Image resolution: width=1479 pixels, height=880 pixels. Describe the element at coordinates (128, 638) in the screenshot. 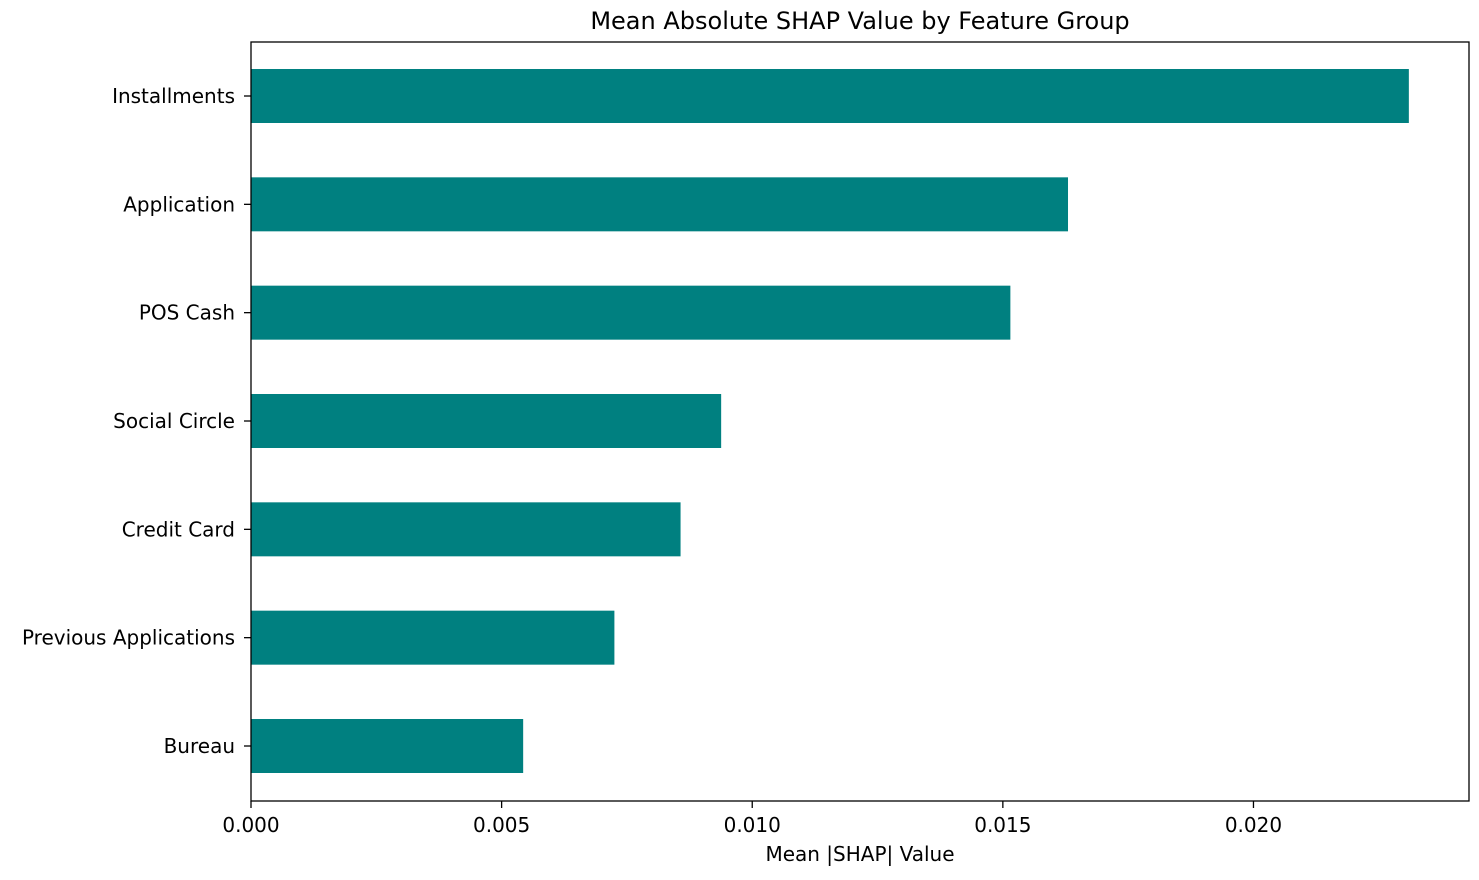

I see `y-tick-label: Previous Applications` at that location.